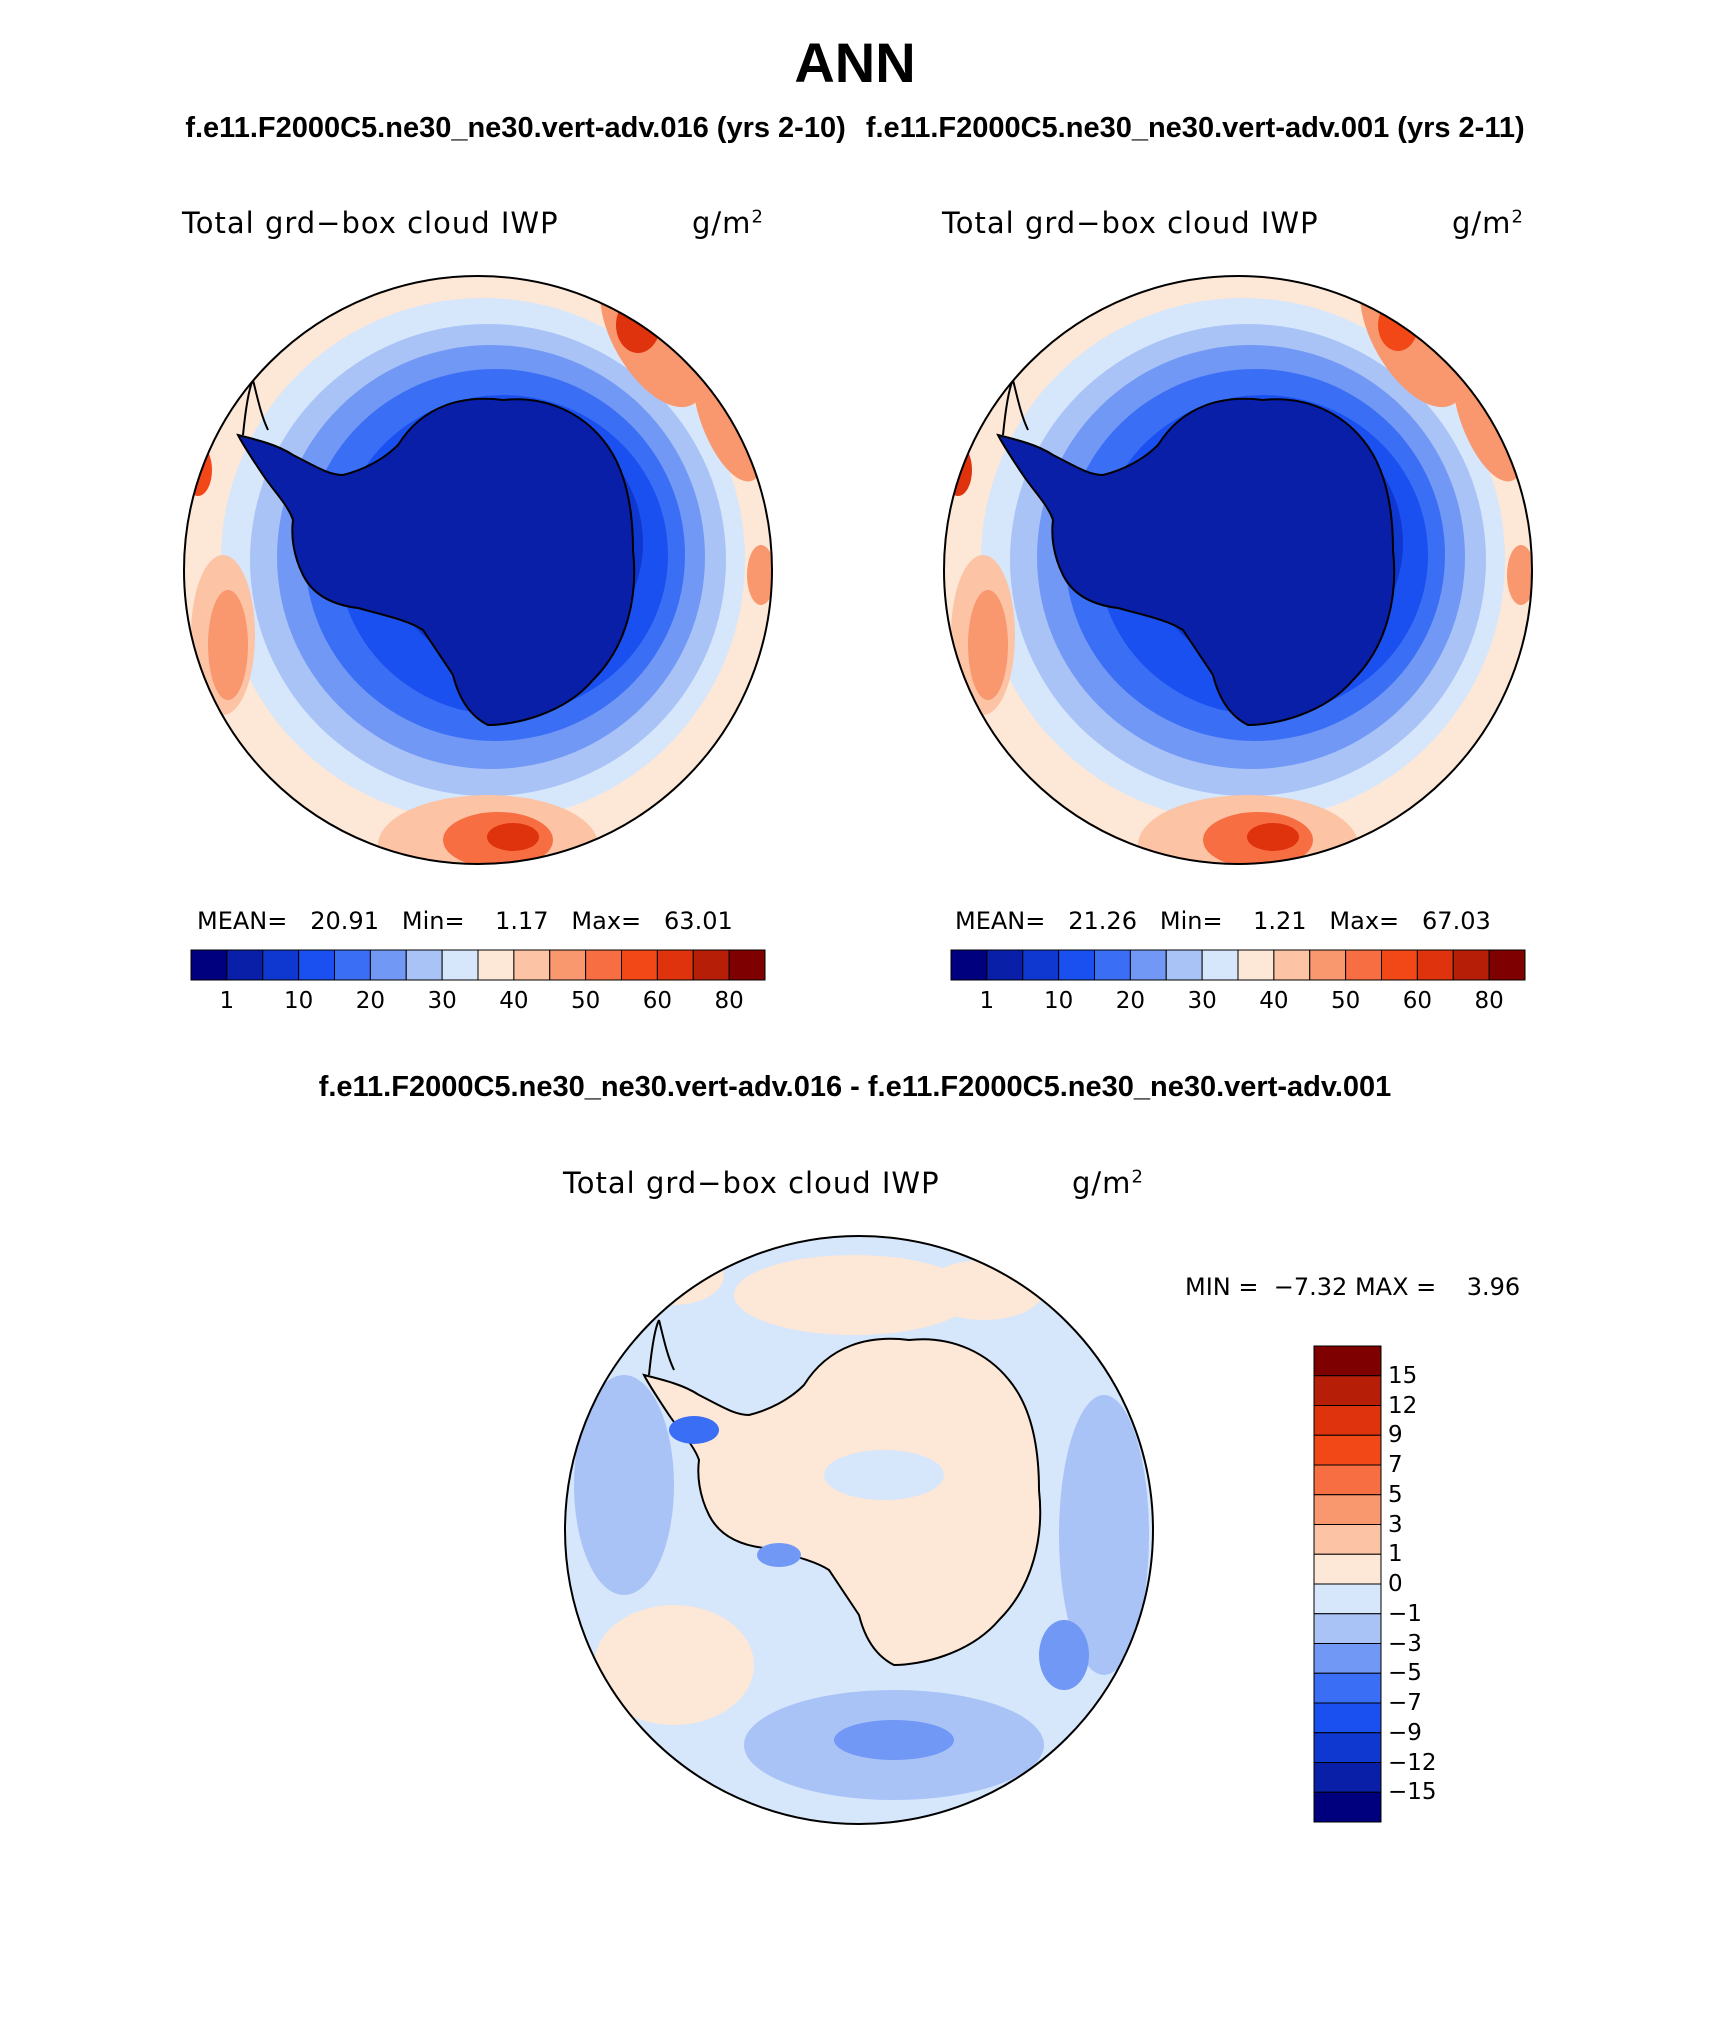 The width and height of the screenshot is (1710, 2044). What do you see at coordinates (1519, 575) in the screenshot?
I see `panel2-warm-right-mid` at bounding box center [1519, 575].